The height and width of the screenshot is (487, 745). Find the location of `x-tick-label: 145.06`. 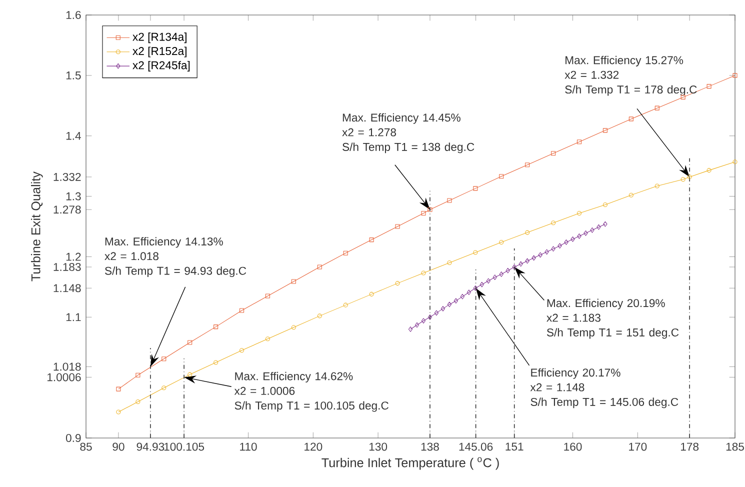

x-tick-label: 145.06 is located at coordinates (476, 446).